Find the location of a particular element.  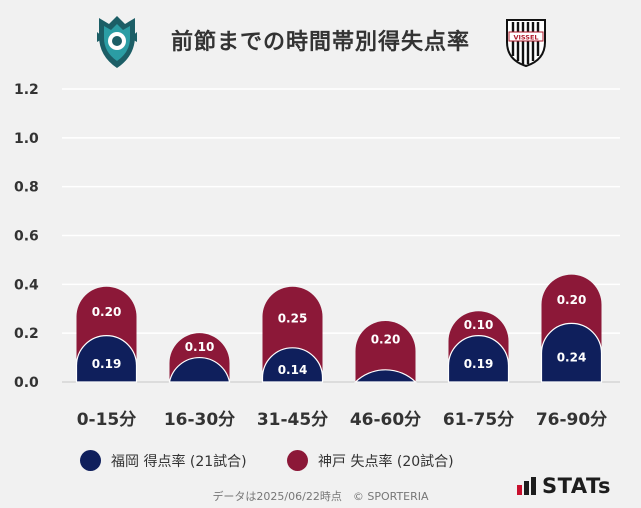

x-category-label: 0-15分 is located at coordinates (107, 420).